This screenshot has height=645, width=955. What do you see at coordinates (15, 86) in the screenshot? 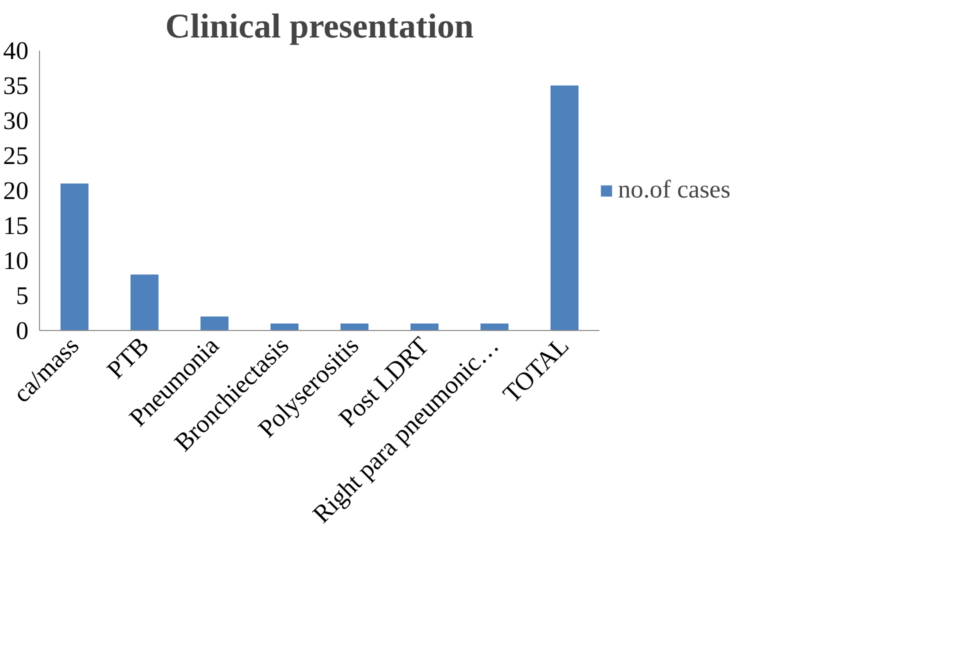
I see `y-tick-label: 35` at bounding box center [15, 86].